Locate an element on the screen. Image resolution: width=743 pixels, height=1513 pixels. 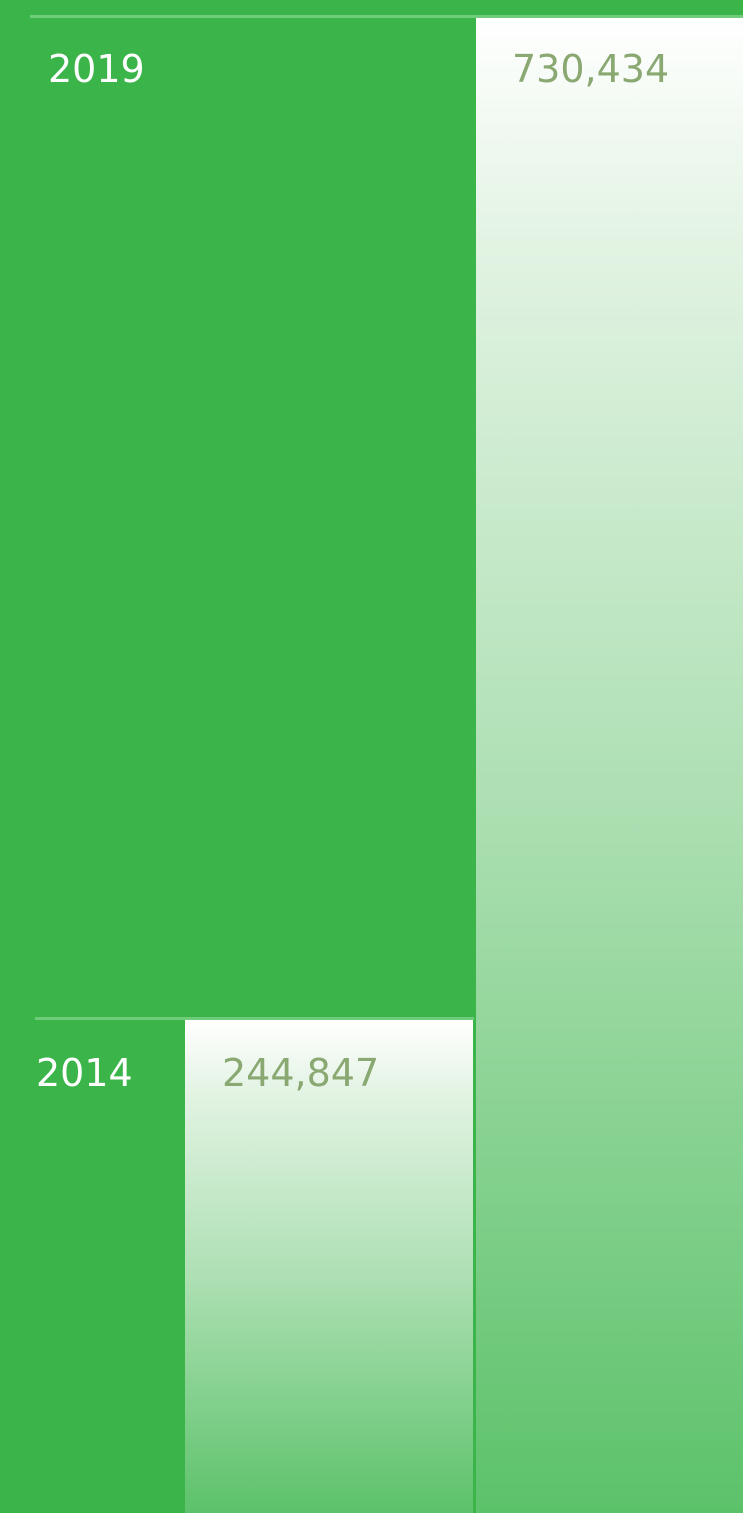
value-label: 730,434 is located at coordinates (591, 69).